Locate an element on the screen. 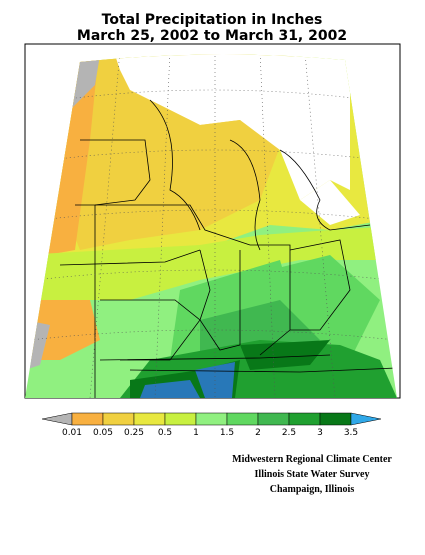 This screenshot has width=425, height=555. colorbar-label: 1 is located at coordinates (196, 433).